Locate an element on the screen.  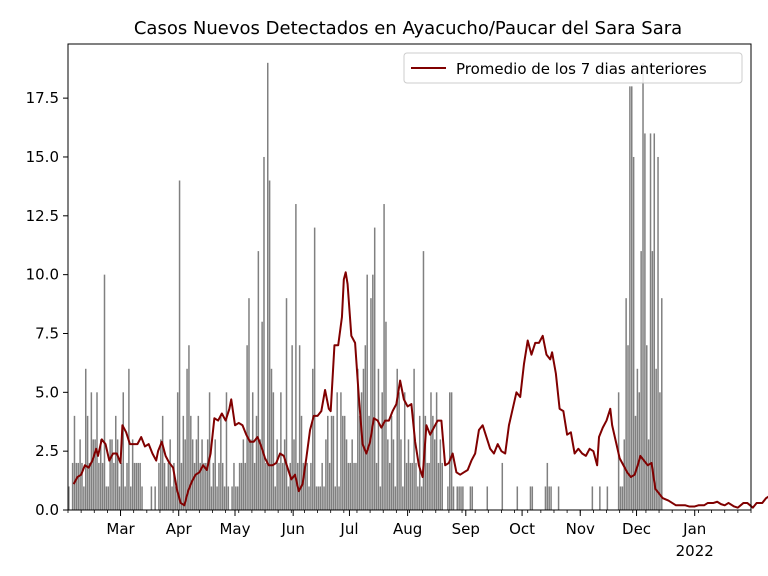
x-tick-label: Jan is located at coordinates (694, 529).